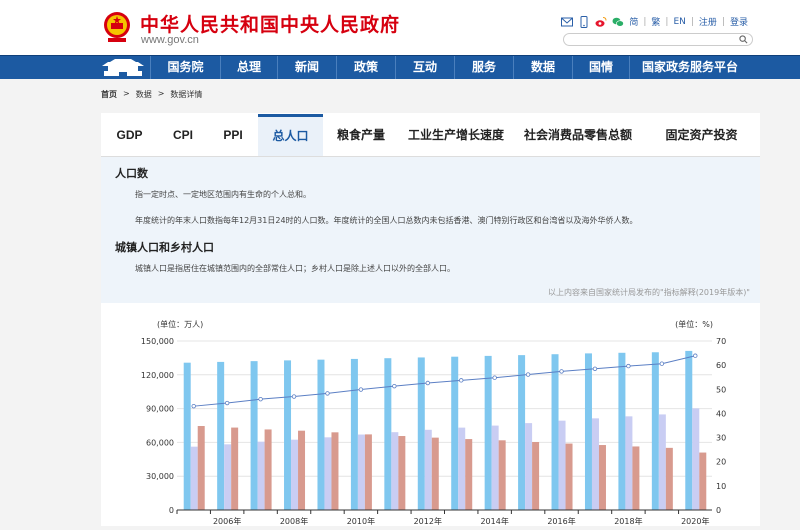  I want to click on tab-industrial-growth: 工业生产增长速度, so click(455, 135).